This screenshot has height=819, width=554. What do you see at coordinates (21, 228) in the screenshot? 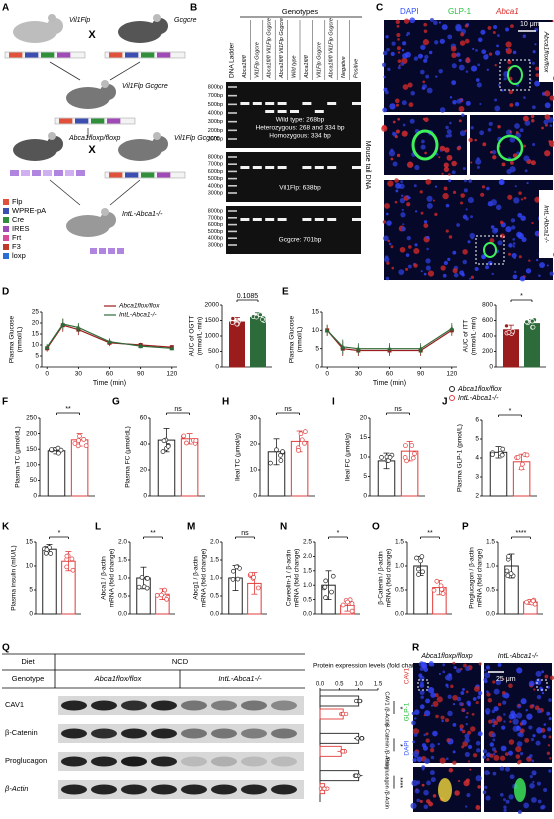
I see `key-label: IRES` at bounding box center [21, 228].